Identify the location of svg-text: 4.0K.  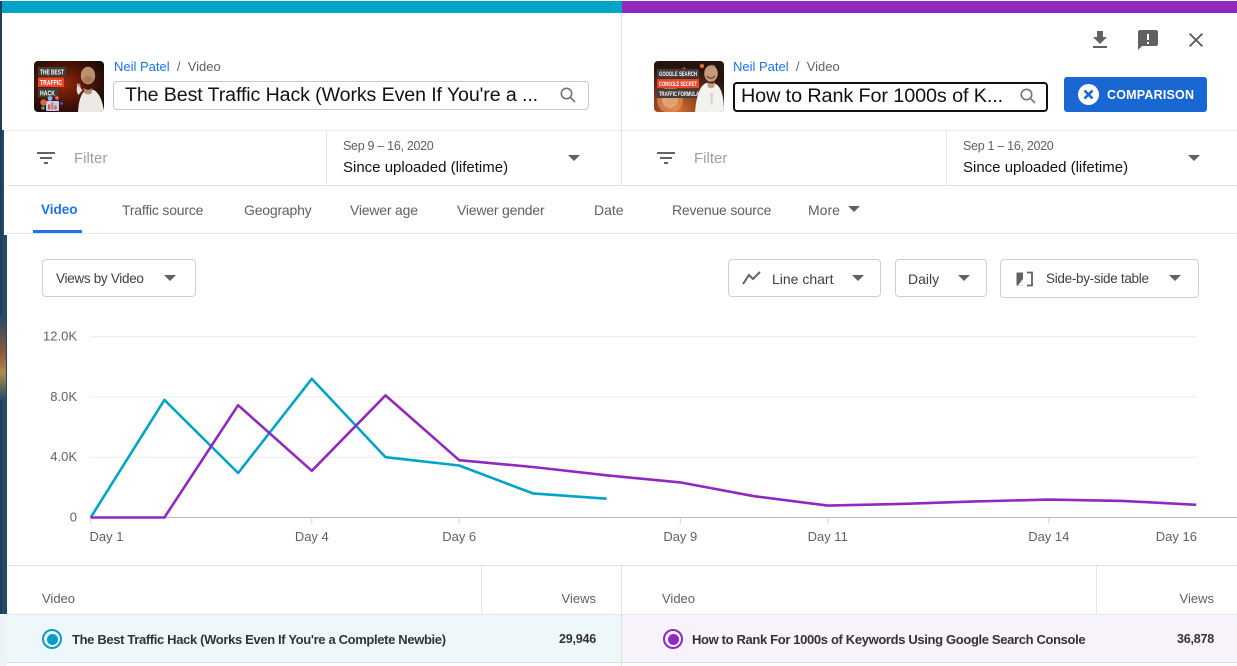
(63, 456).